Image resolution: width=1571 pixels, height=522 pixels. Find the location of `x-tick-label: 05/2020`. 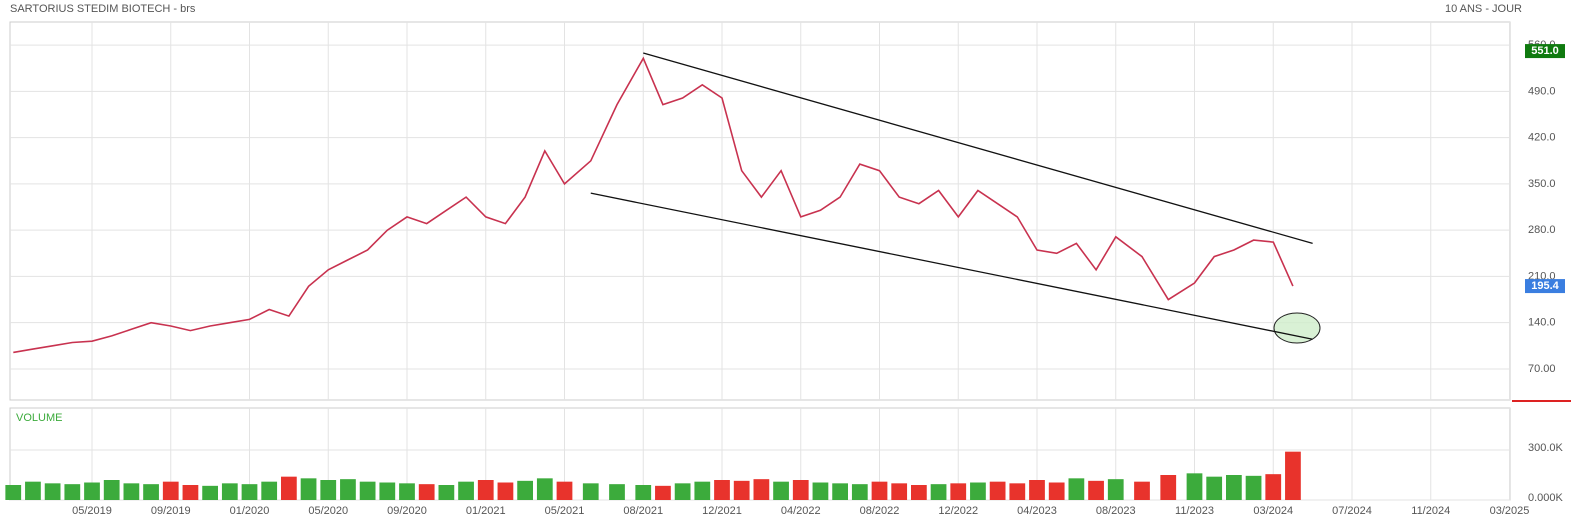

x-tick-label: 05/2020 is located at coordinates (328, 511).